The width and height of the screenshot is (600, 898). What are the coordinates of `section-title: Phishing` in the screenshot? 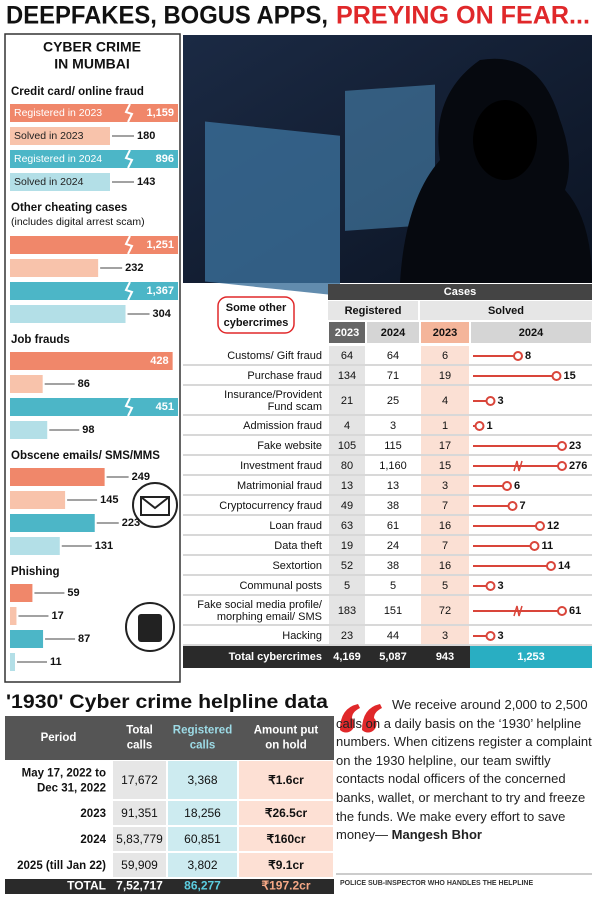 It's located at (35, 572).